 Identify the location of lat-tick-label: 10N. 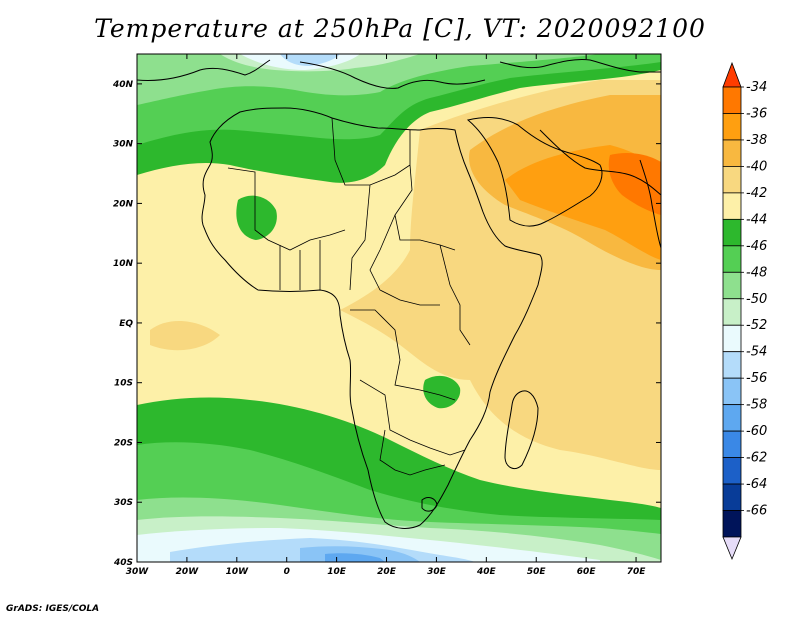
(123, 264).